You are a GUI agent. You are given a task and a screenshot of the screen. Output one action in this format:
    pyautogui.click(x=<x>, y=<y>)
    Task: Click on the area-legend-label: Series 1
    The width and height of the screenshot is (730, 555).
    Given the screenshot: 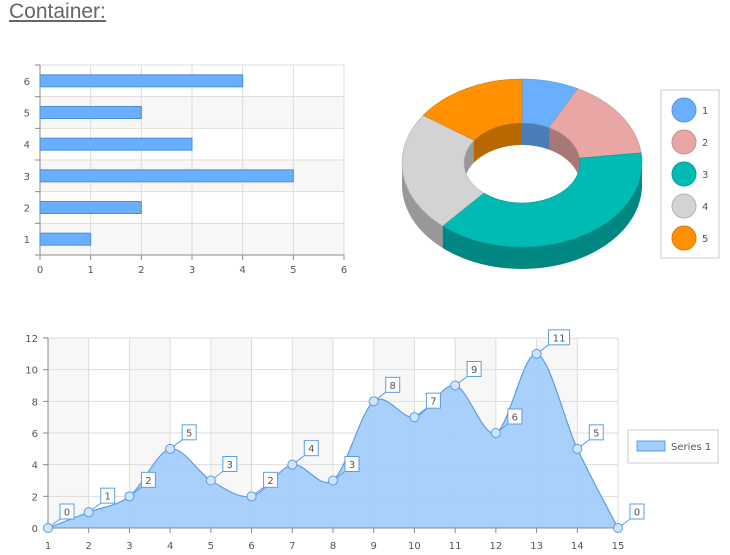 What is the action you would take?
    pyautogui.click(x=691, y=447)
    